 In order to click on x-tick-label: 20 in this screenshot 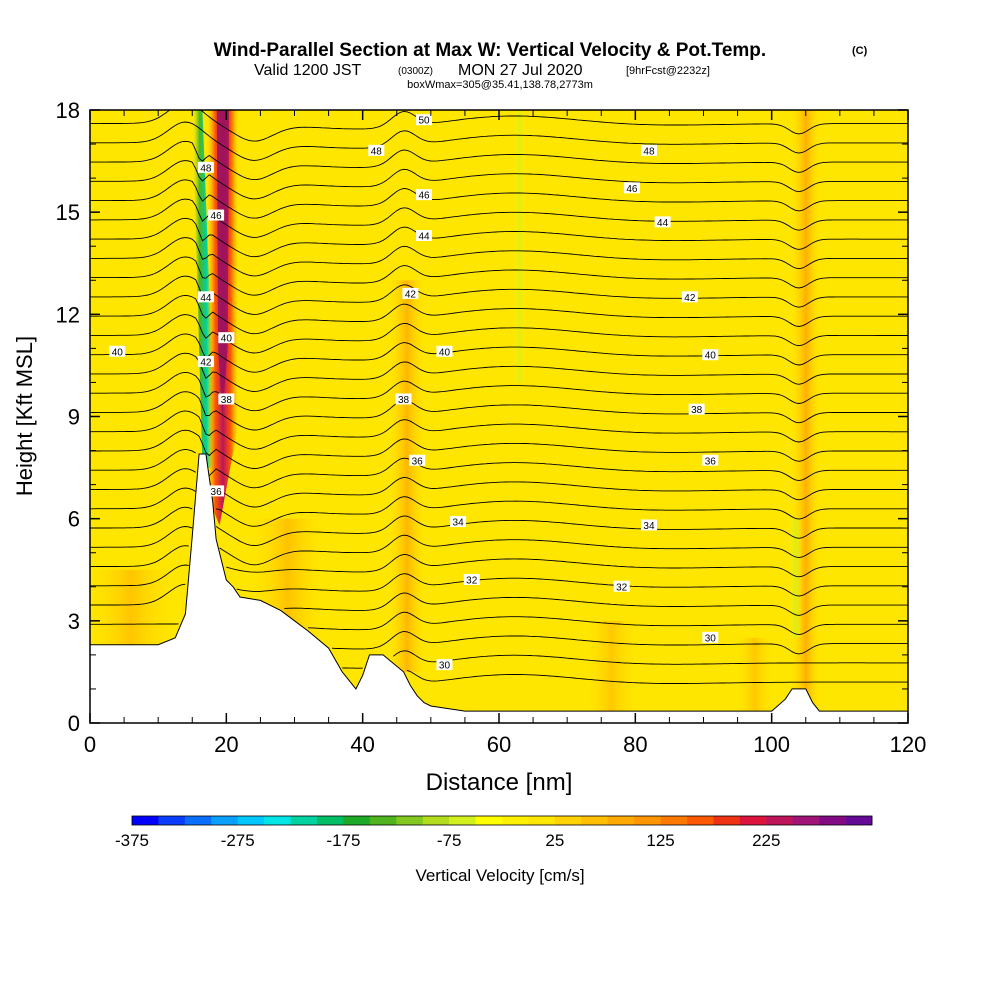, I will do `click(226, 744)`.